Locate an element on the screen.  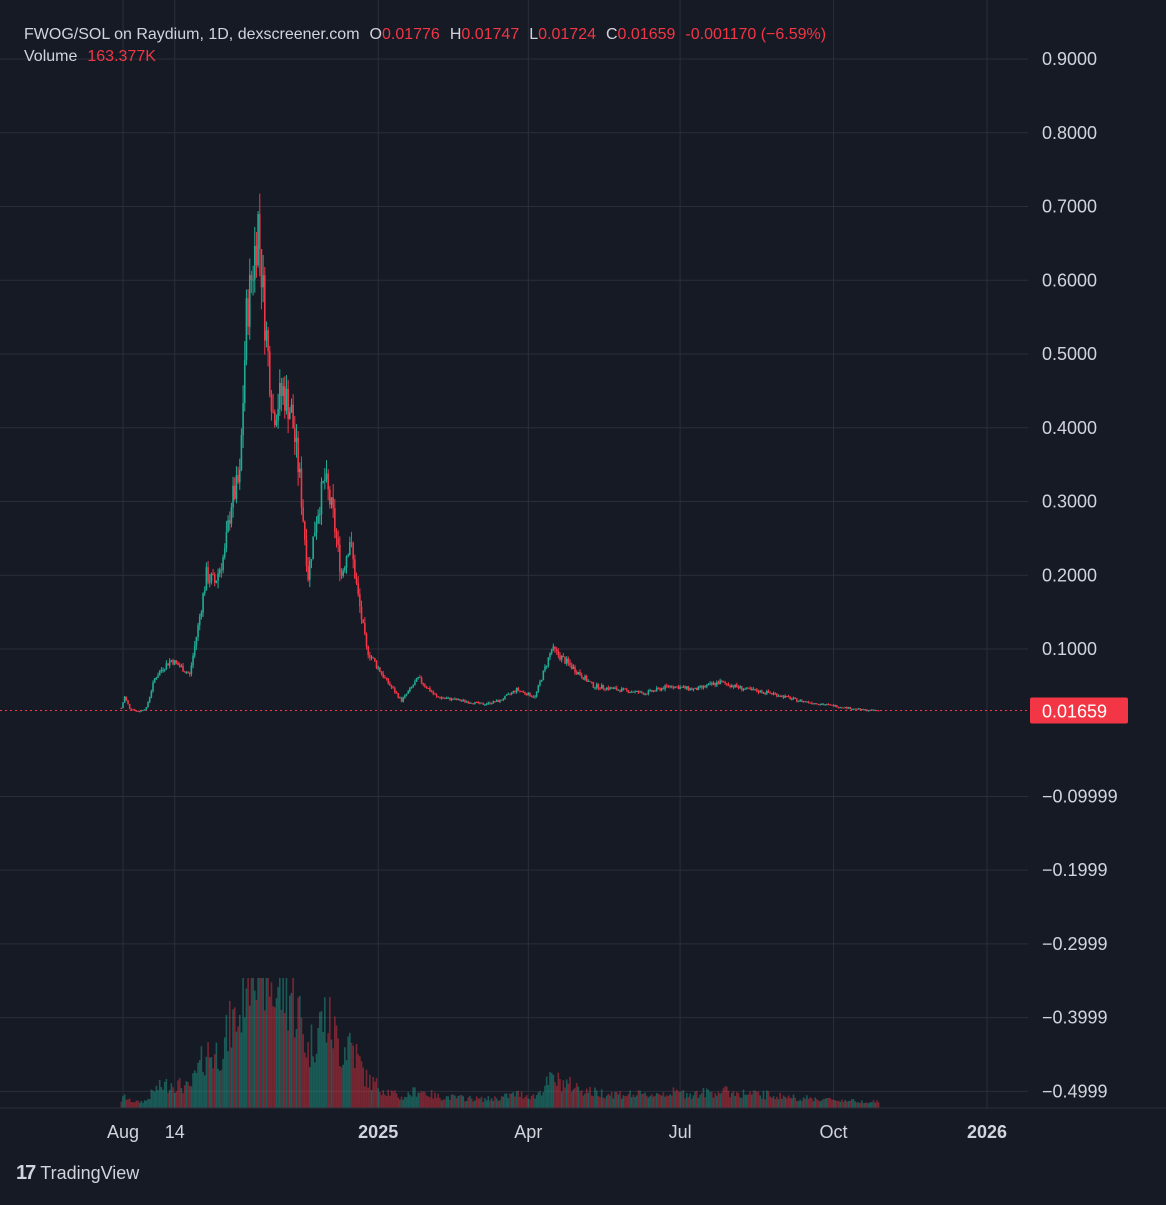
x-tick-label: 14 is located at coordinates (175, 1132).